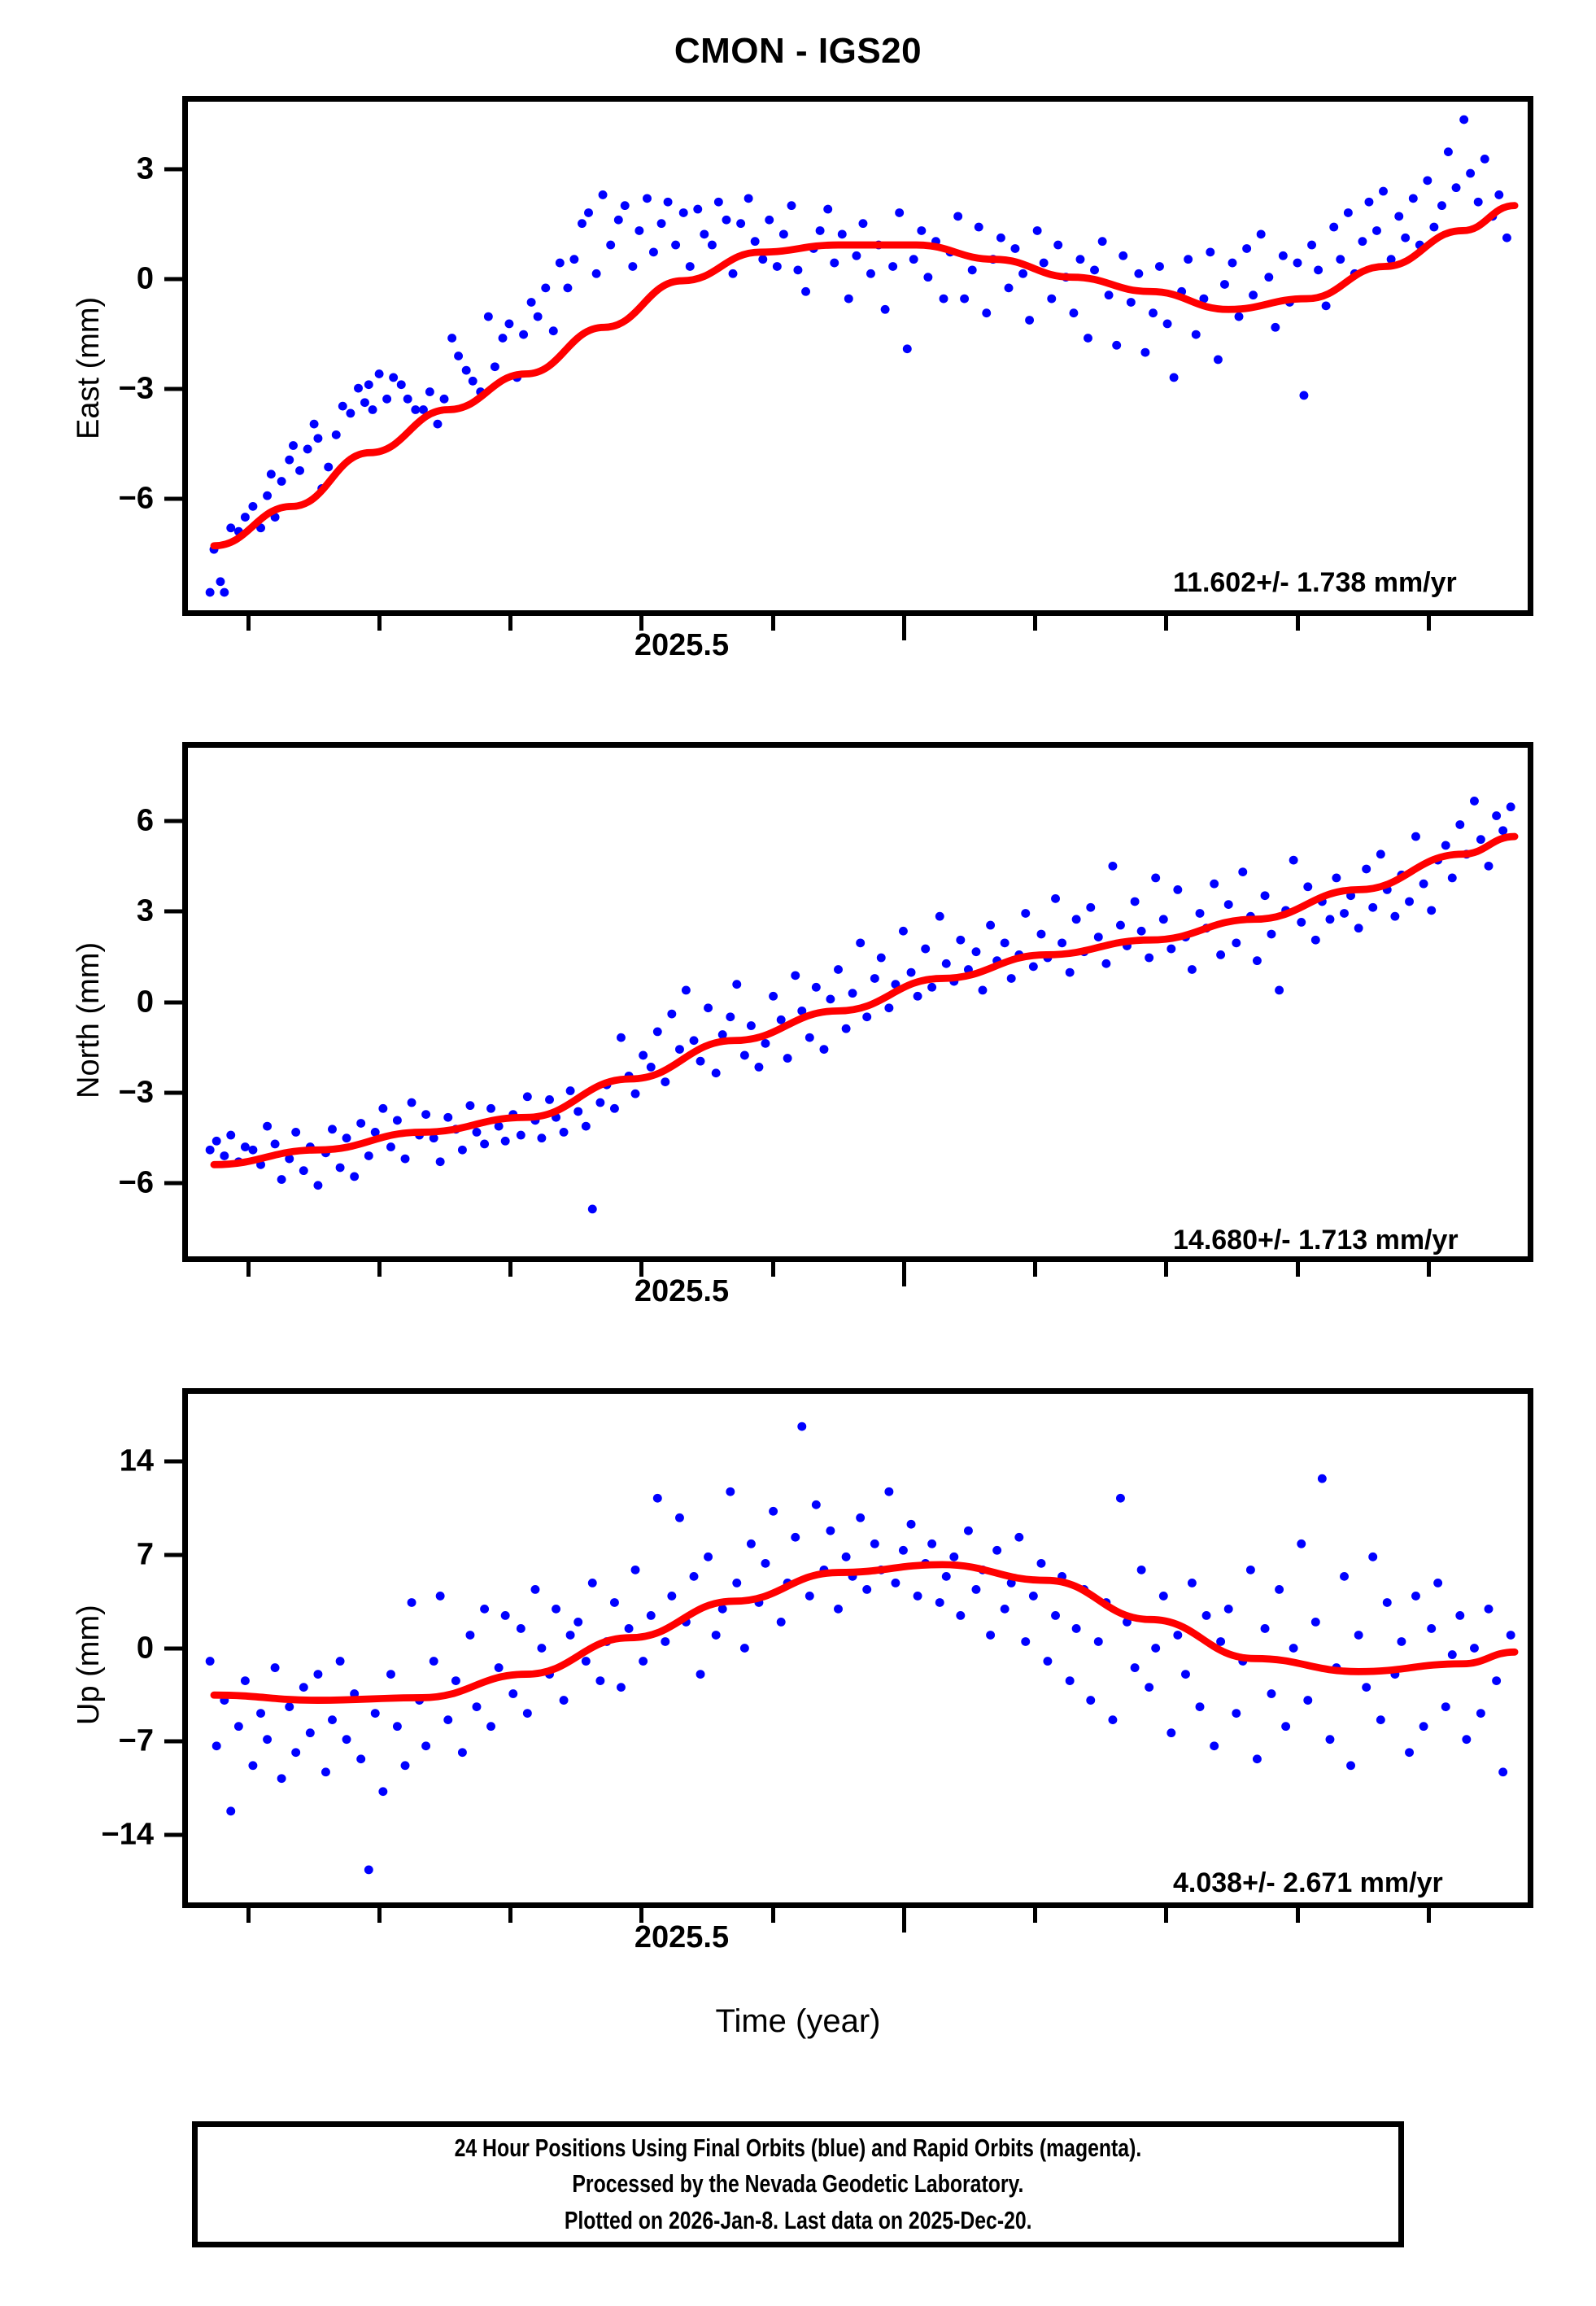 The width and height of the screenshot is (1596, 2306). I want to click on ytick-label: 14, so click(136, 1460).